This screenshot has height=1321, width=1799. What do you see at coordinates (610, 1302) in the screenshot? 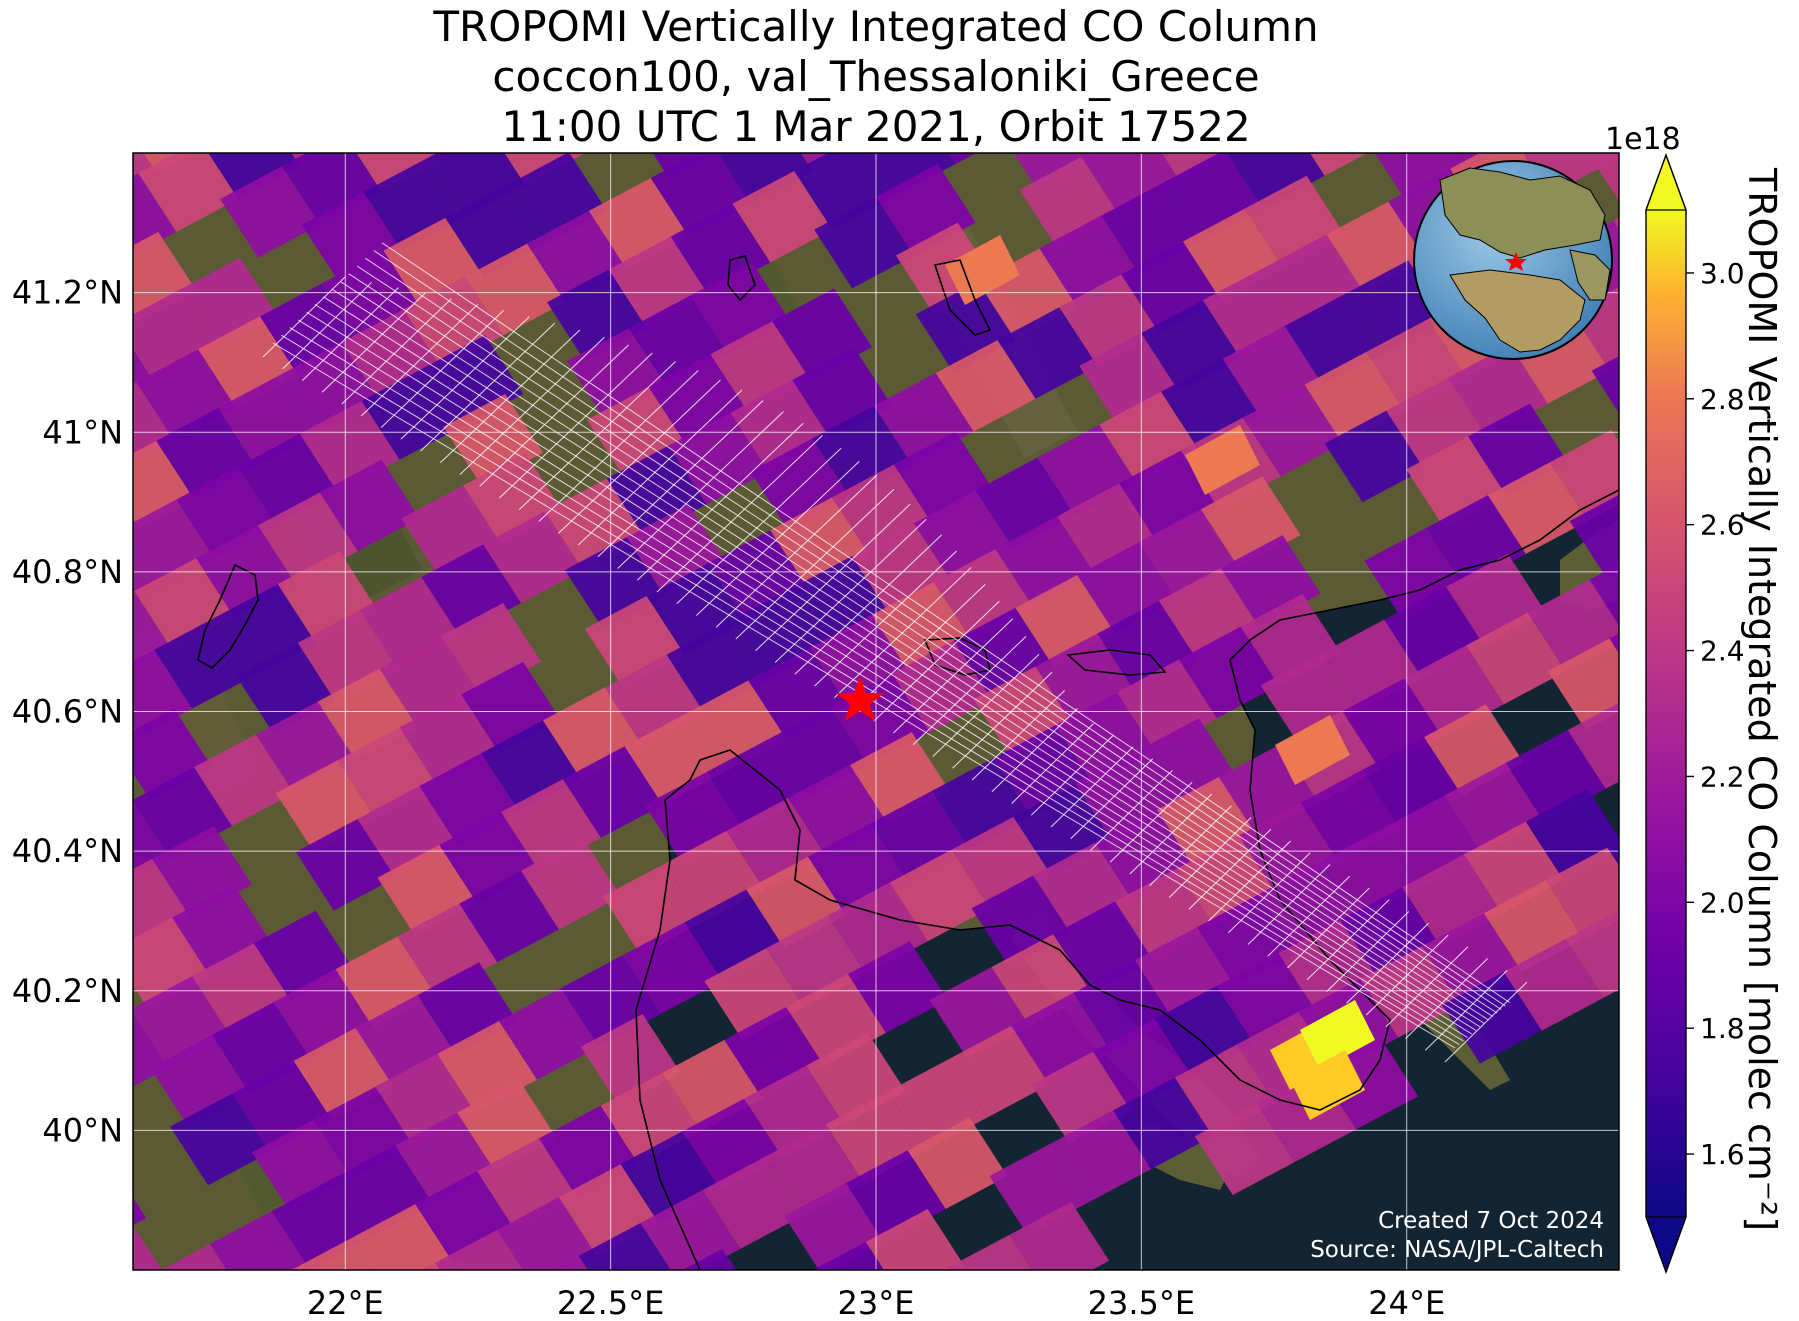
I see `x-tick-label: 22.5°E` at bounding box center [610, 1302].